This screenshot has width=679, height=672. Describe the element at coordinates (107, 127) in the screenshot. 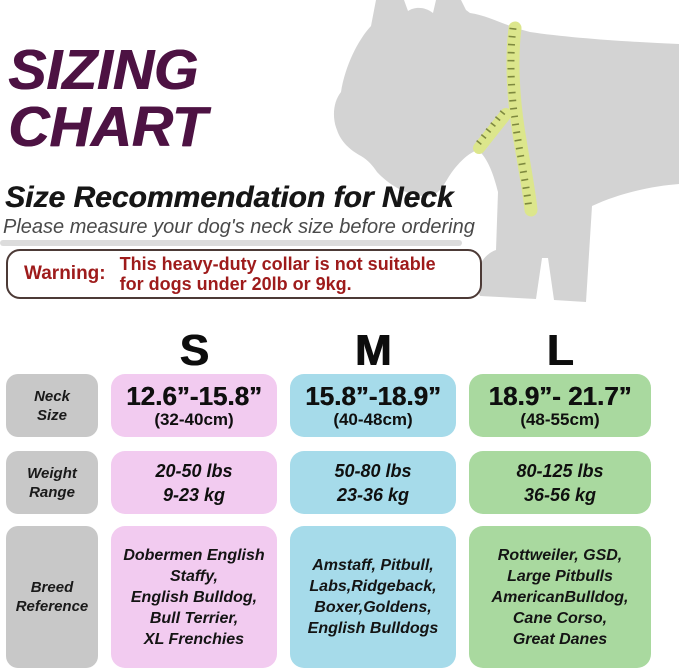

I see `page-title-line2: CHART` at that location.